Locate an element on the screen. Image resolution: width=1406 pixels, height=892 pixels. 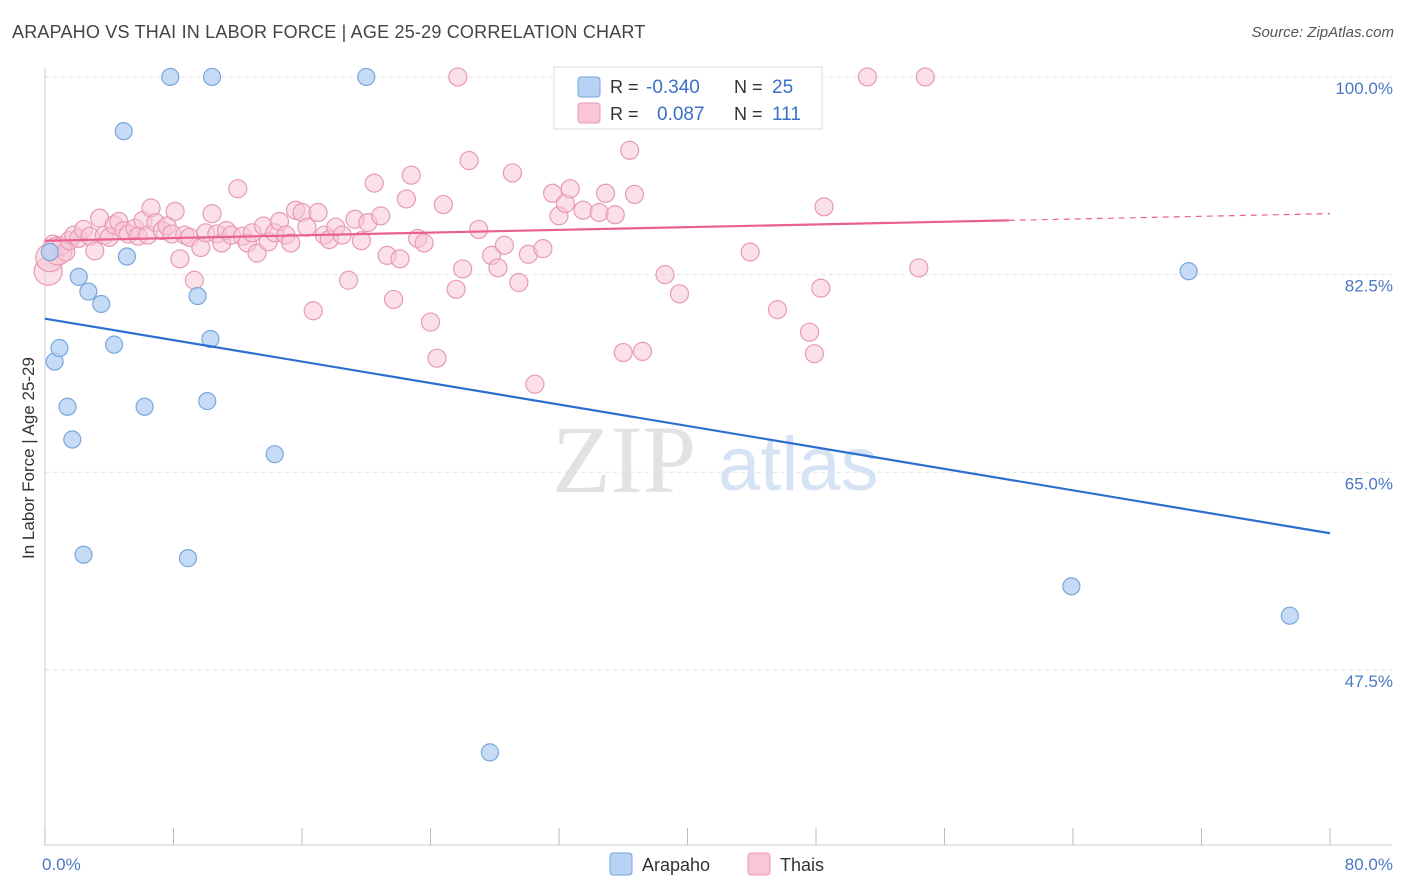
legend-swatch-thais is located at coordinates (589, 113).